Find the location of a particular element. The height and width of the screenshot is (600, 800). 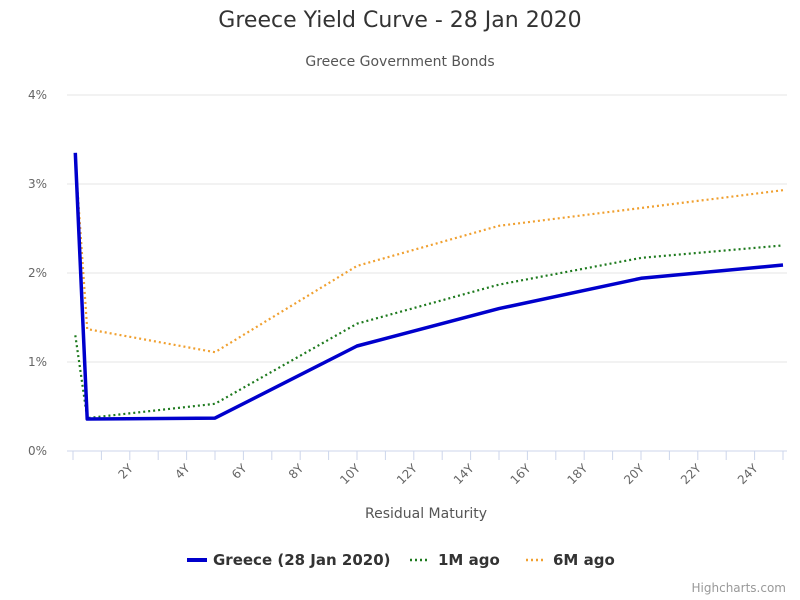

y-tick-label: 4% is located at coordinates (37, 95).